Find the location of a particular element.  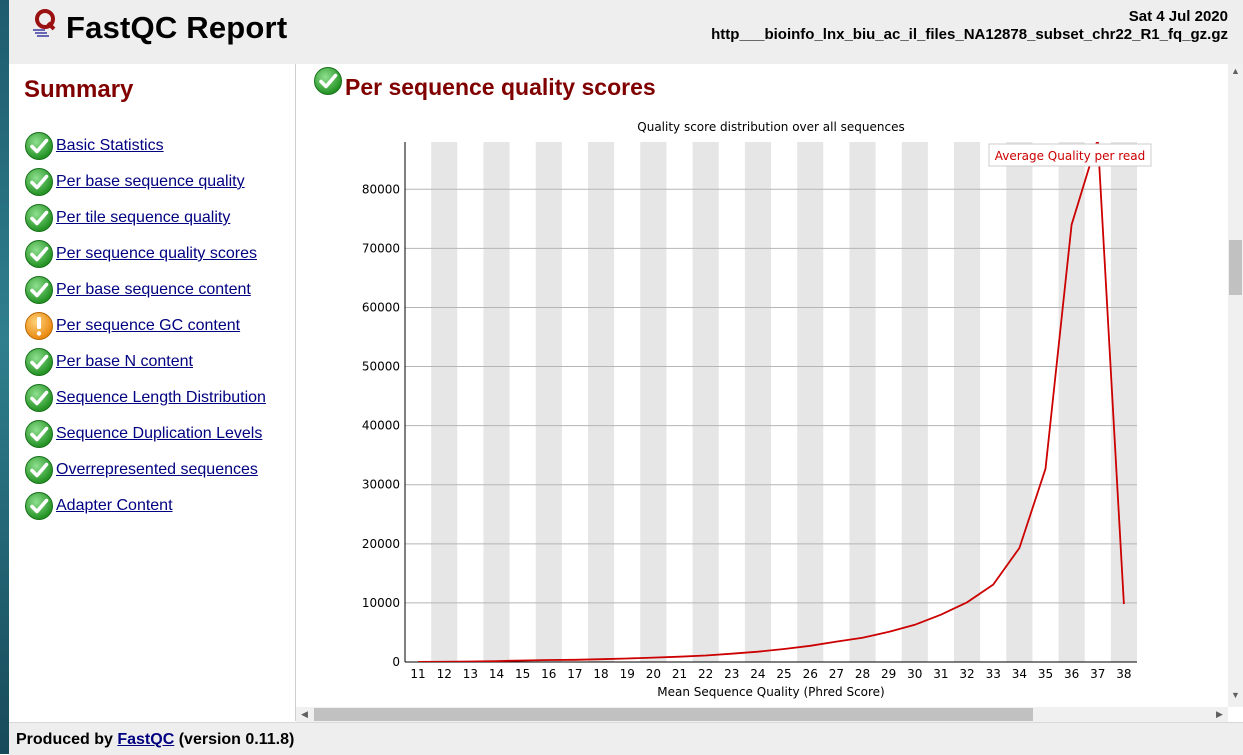

horizontal-scroll-thumb is located at coordinates (673, 714).